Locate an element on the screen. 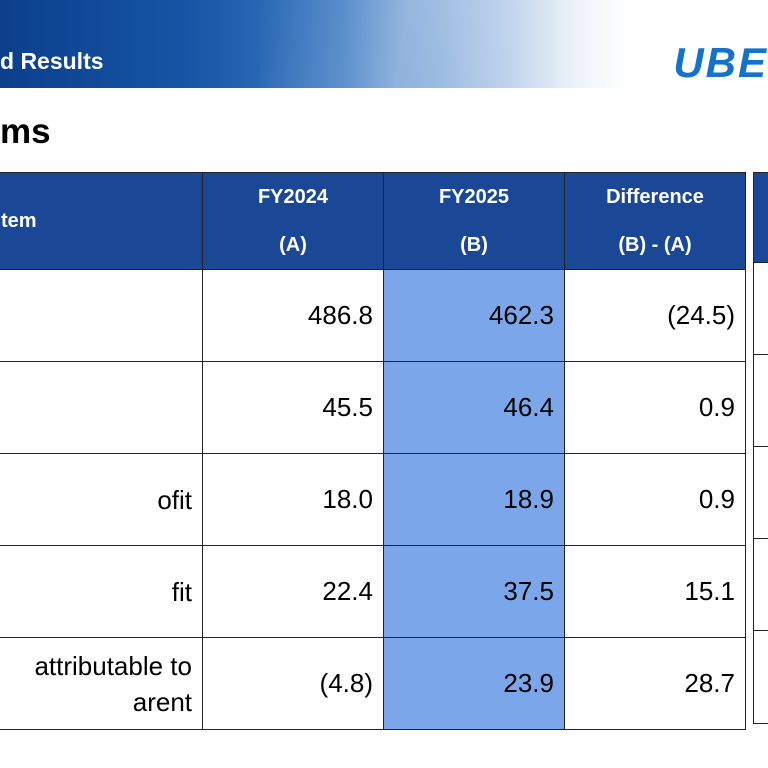 Image resolution: width=768 pixels, height=768 pixels. cell-difference: 28.7 is located at coordinates (655, 683).